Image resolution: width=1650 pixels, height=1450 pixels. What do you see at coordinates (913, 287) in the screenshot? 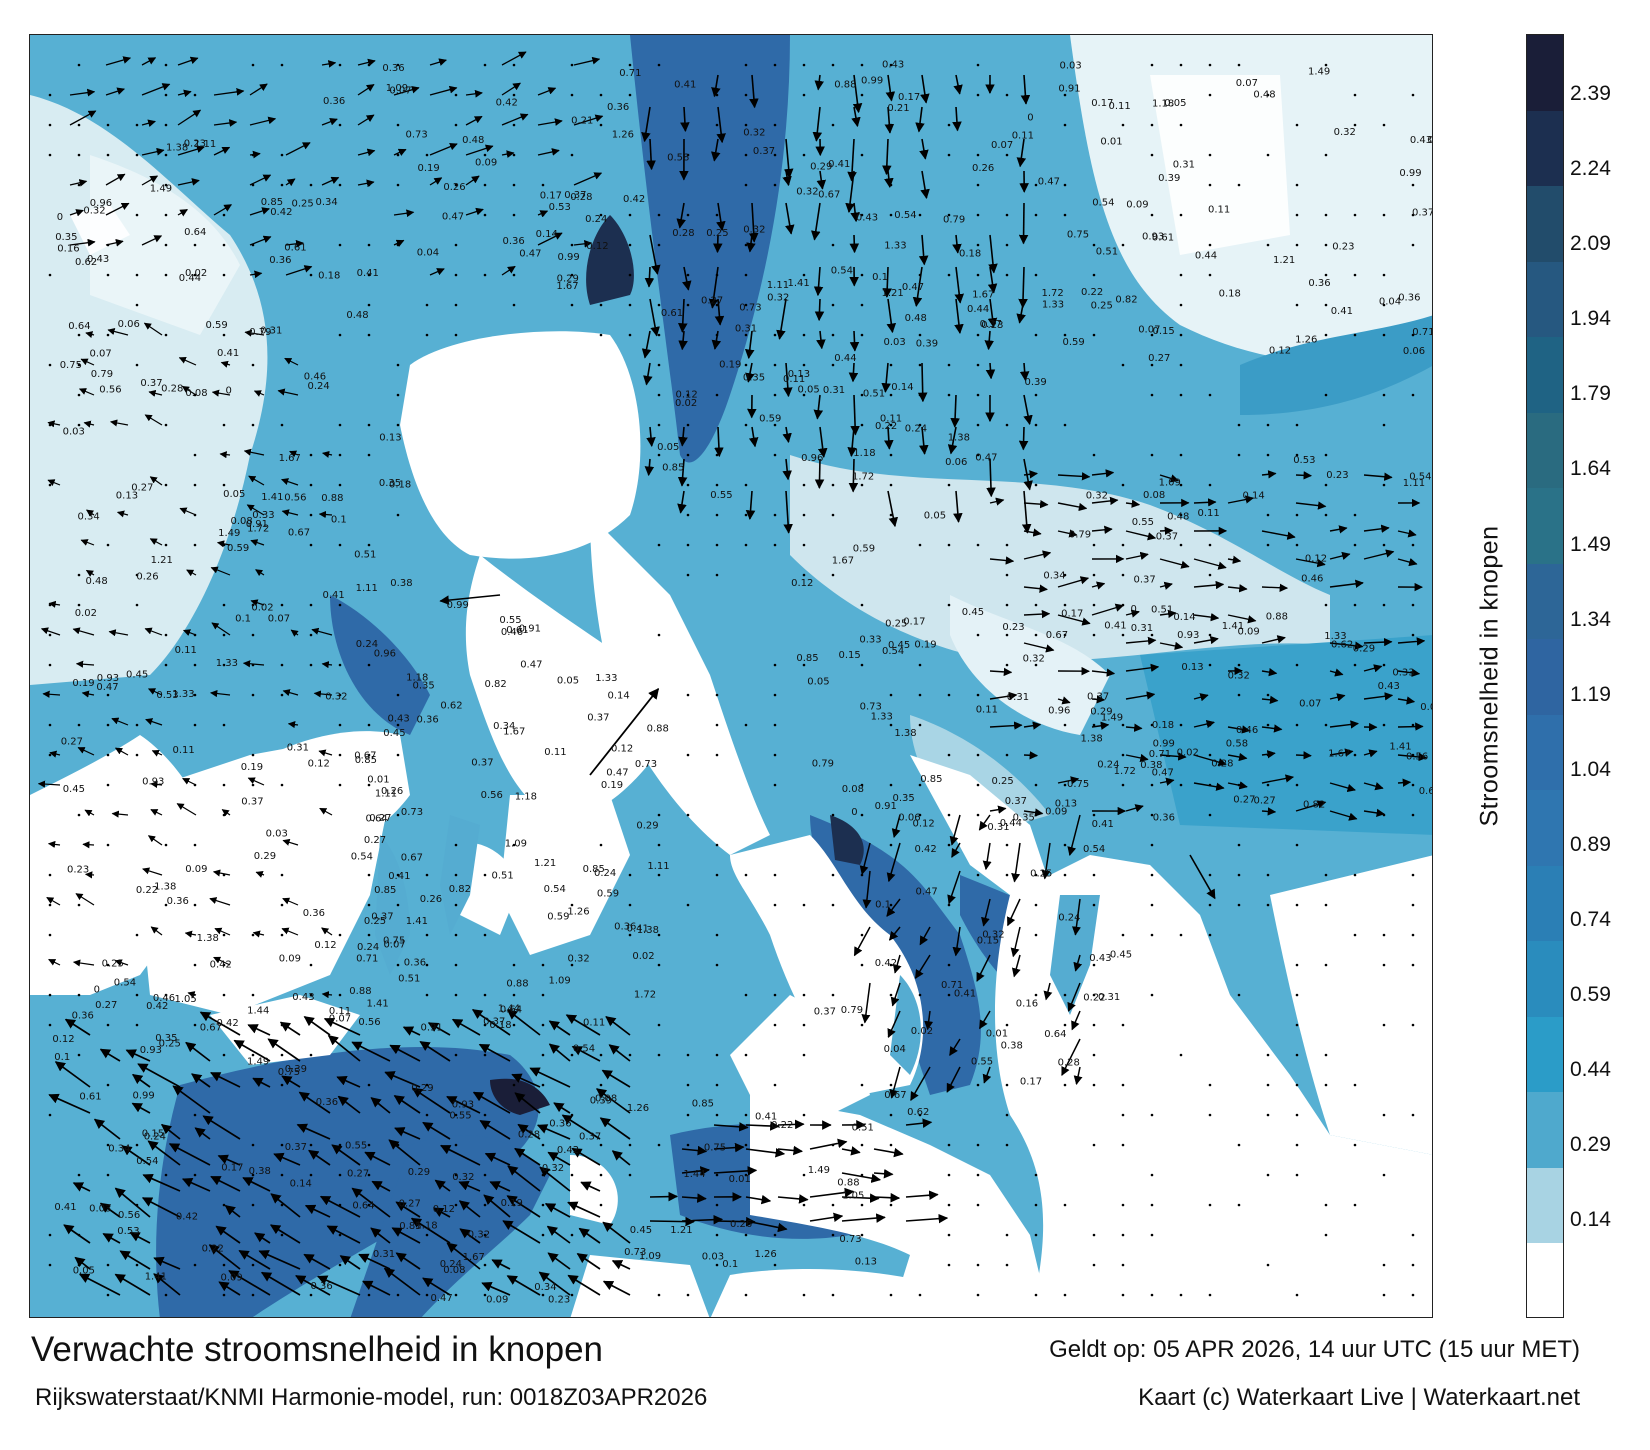
I see `speed-value-label: 0.47` at bounding box center [913, 287].